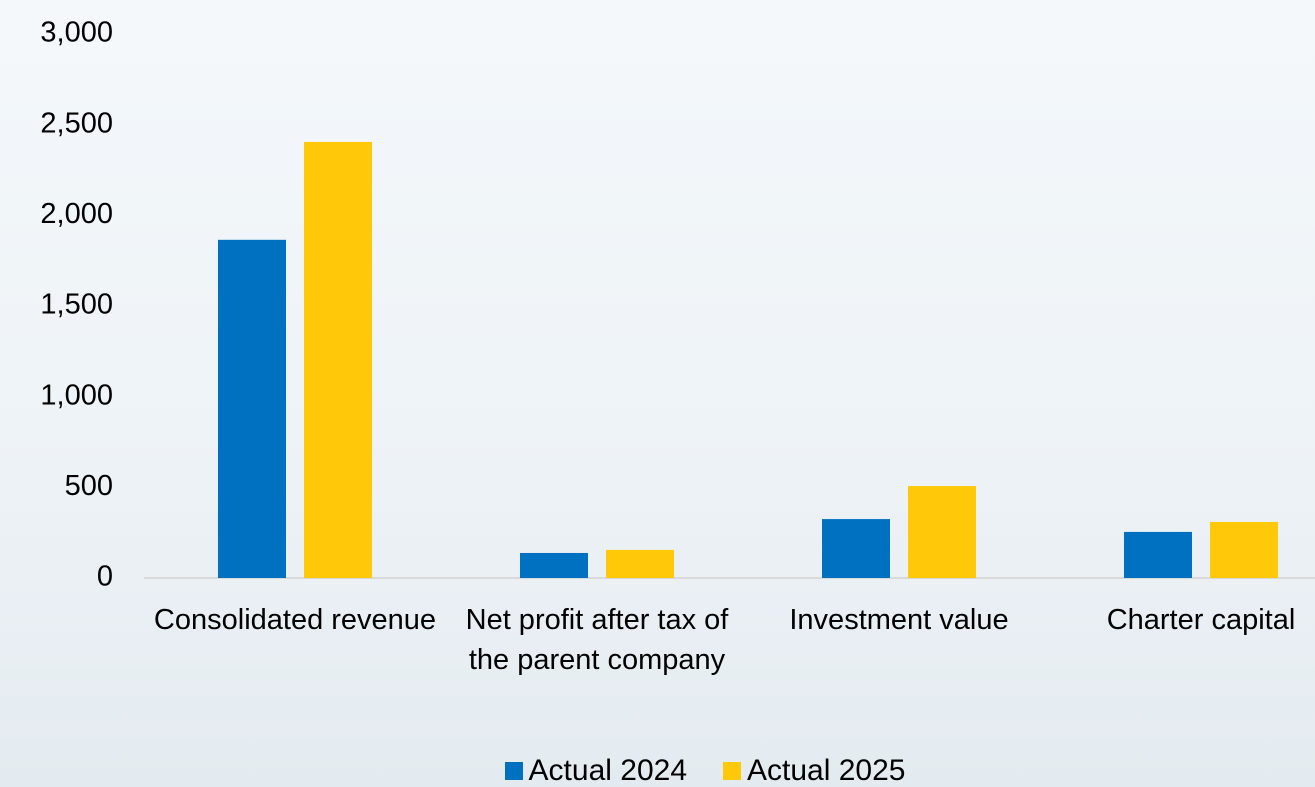  What do you see at coordinates (826, 770) in the screenshot?
I see `legend-label: Actual 2025` at bounding box center [826, 770].